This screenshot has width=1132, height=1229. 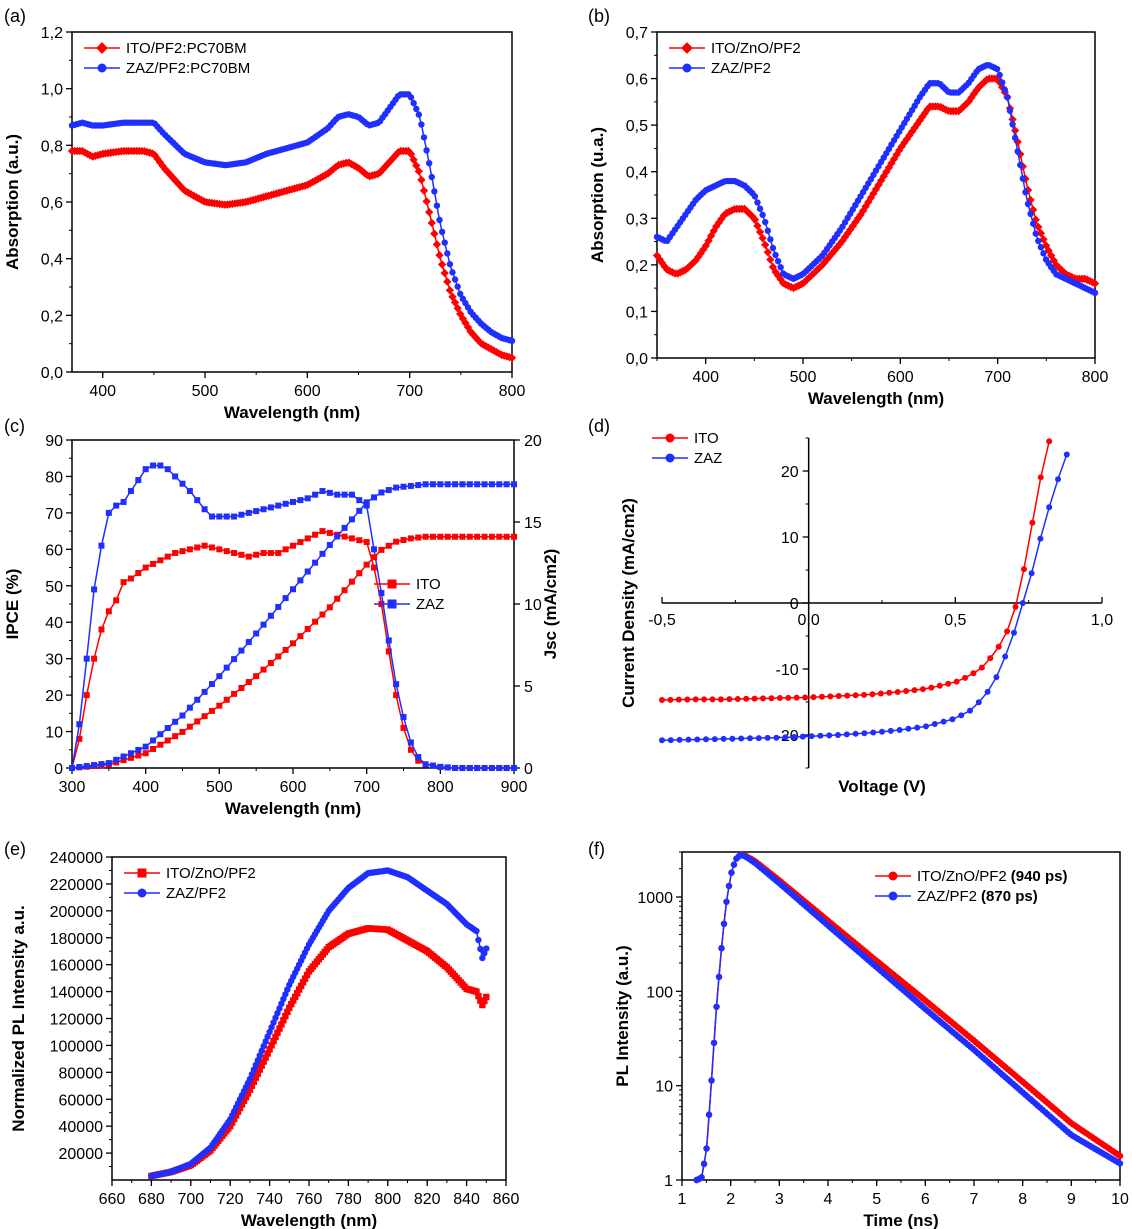 I want to click on x-tick-label: 1,0, so click(x=1102, y=620).